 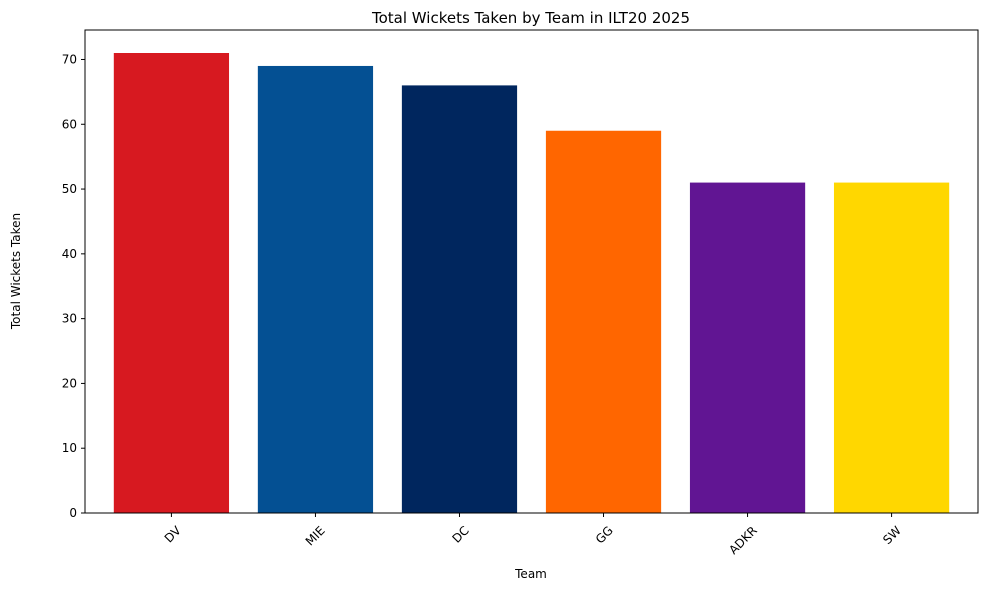 I want to click on bar-dc, so click(x=459, y=299).